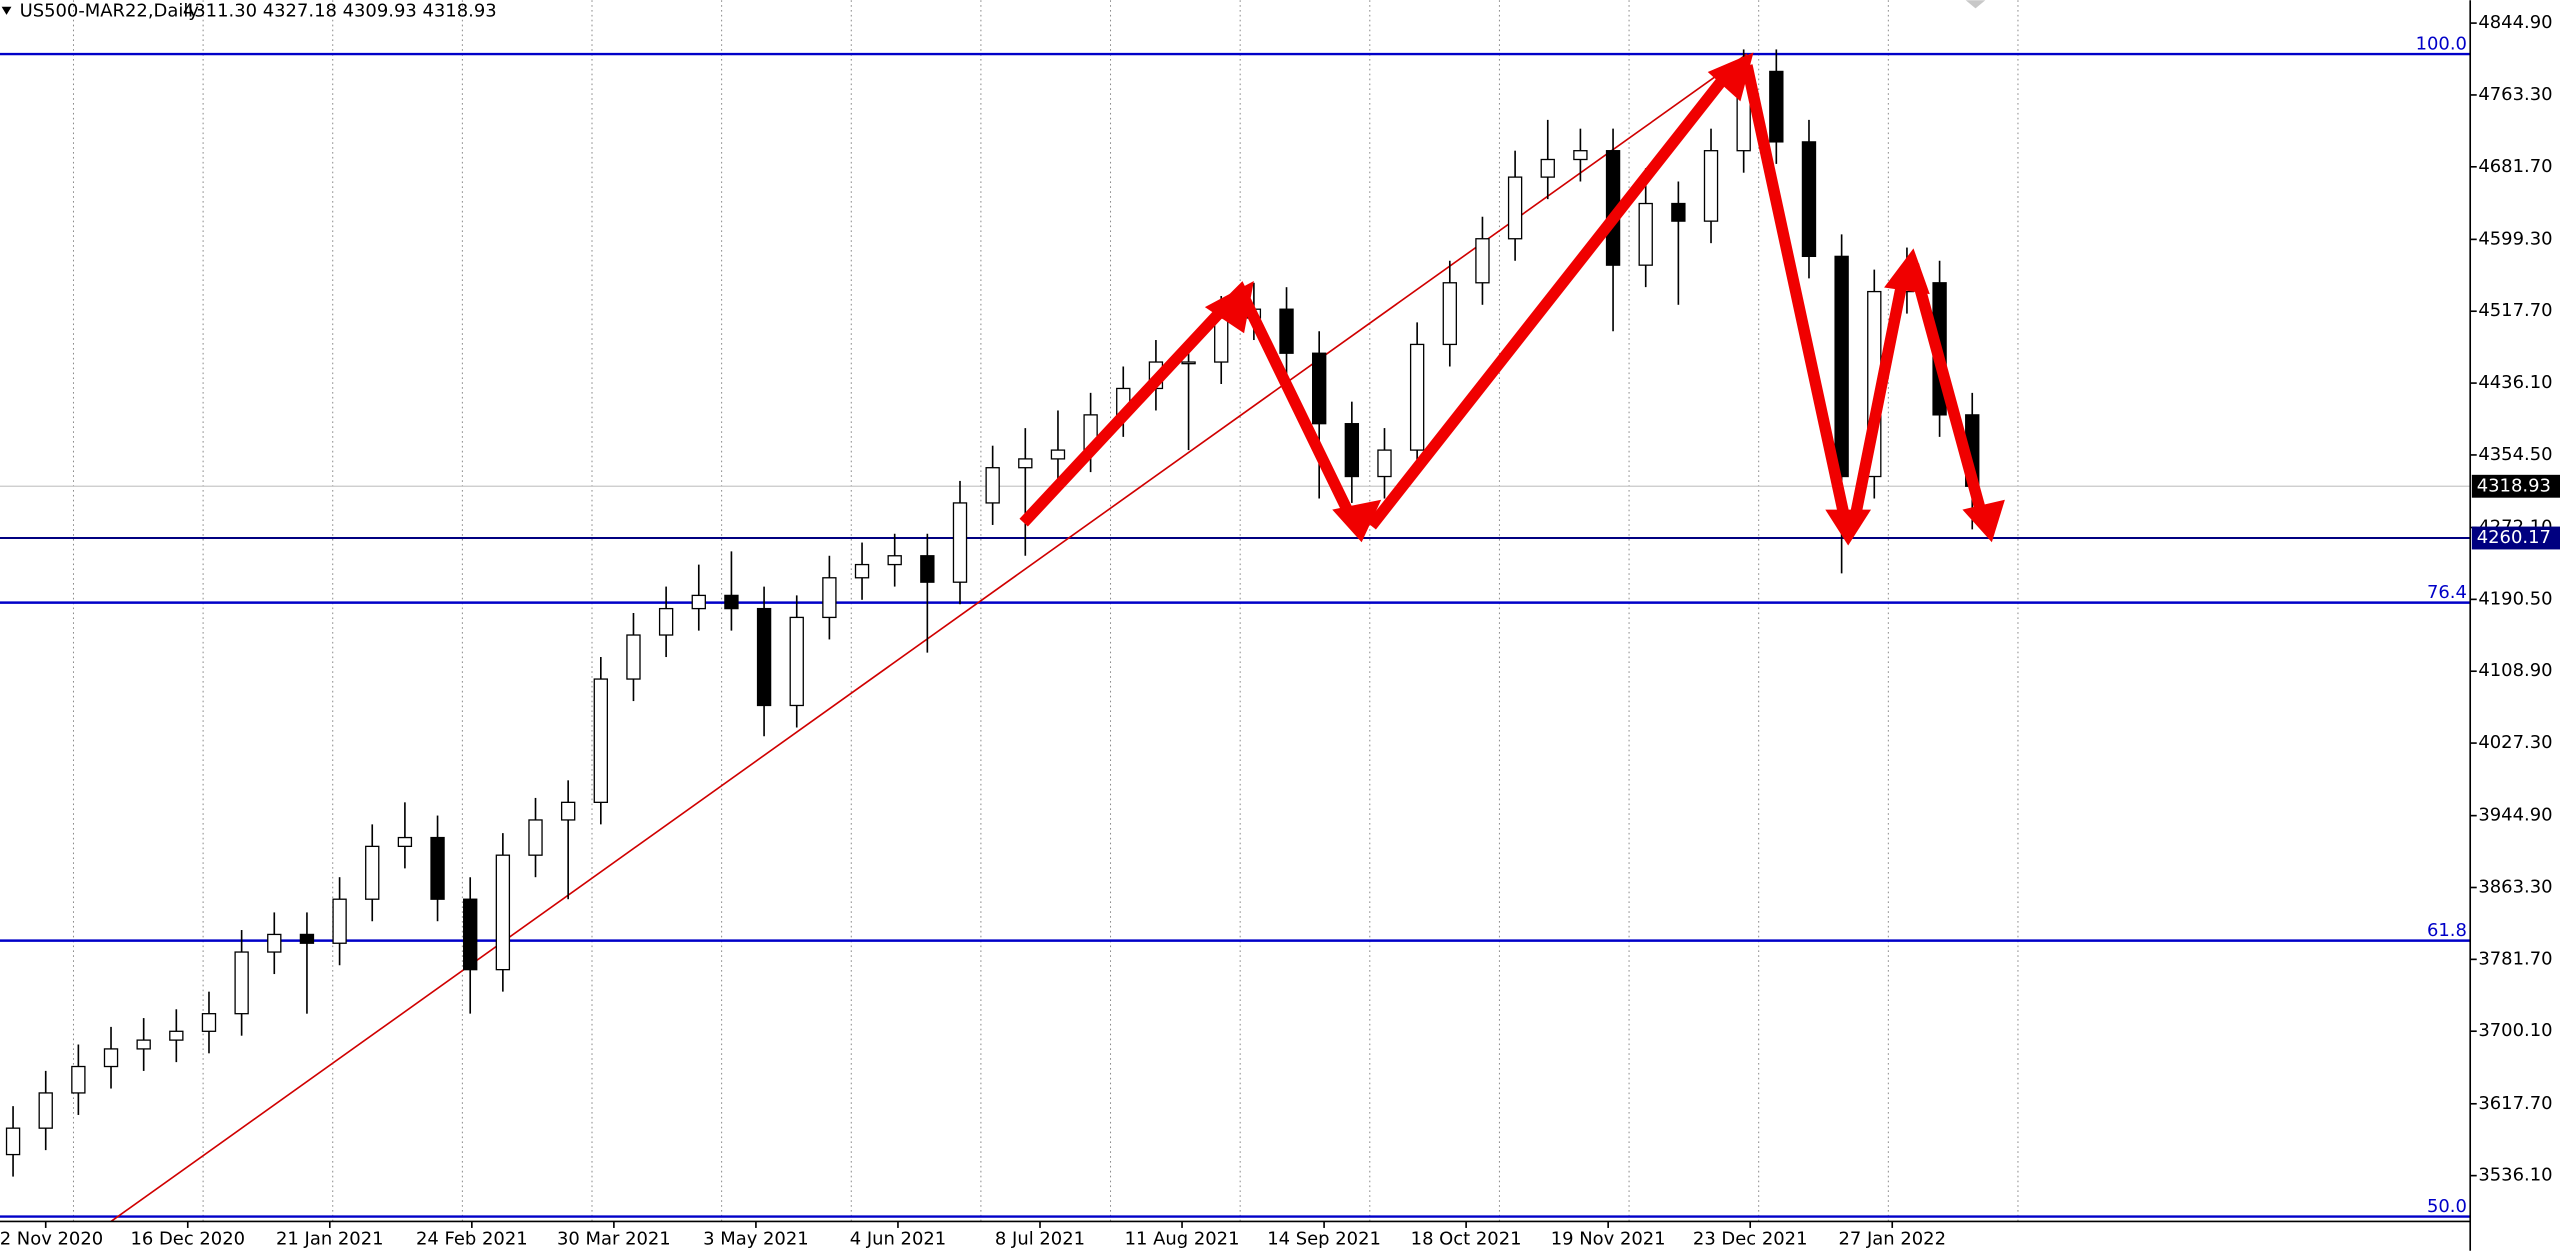  I want to click on x-tick-label: 24 Feb 2021, so click(472, 1238).